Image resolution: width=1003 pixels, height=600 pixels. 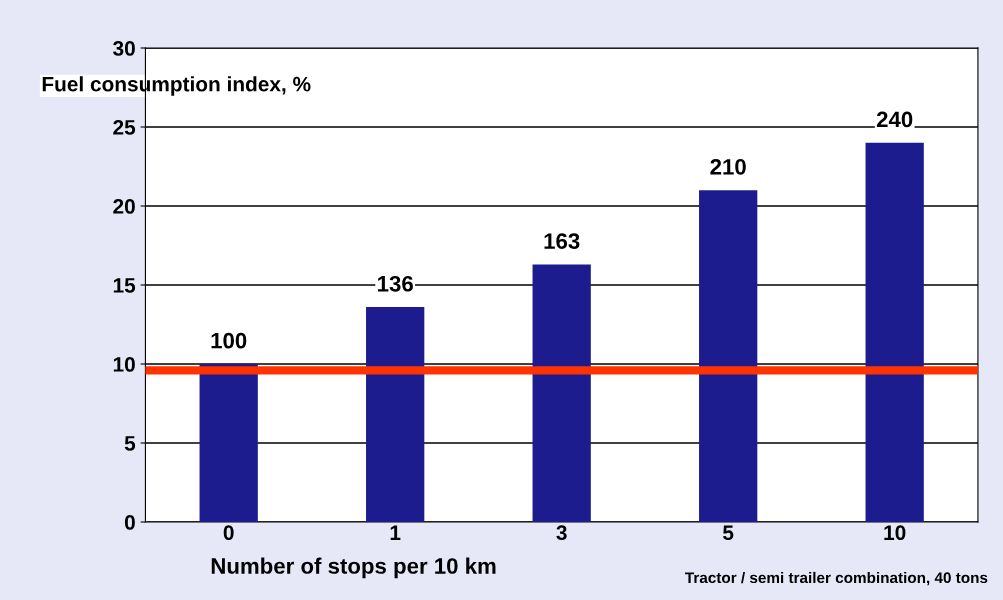 What do you see at coordinates (353, 568) in the screenshot?
I see `x-axis-title: Number of stops per 10 km` at bounding box center [353, 568].